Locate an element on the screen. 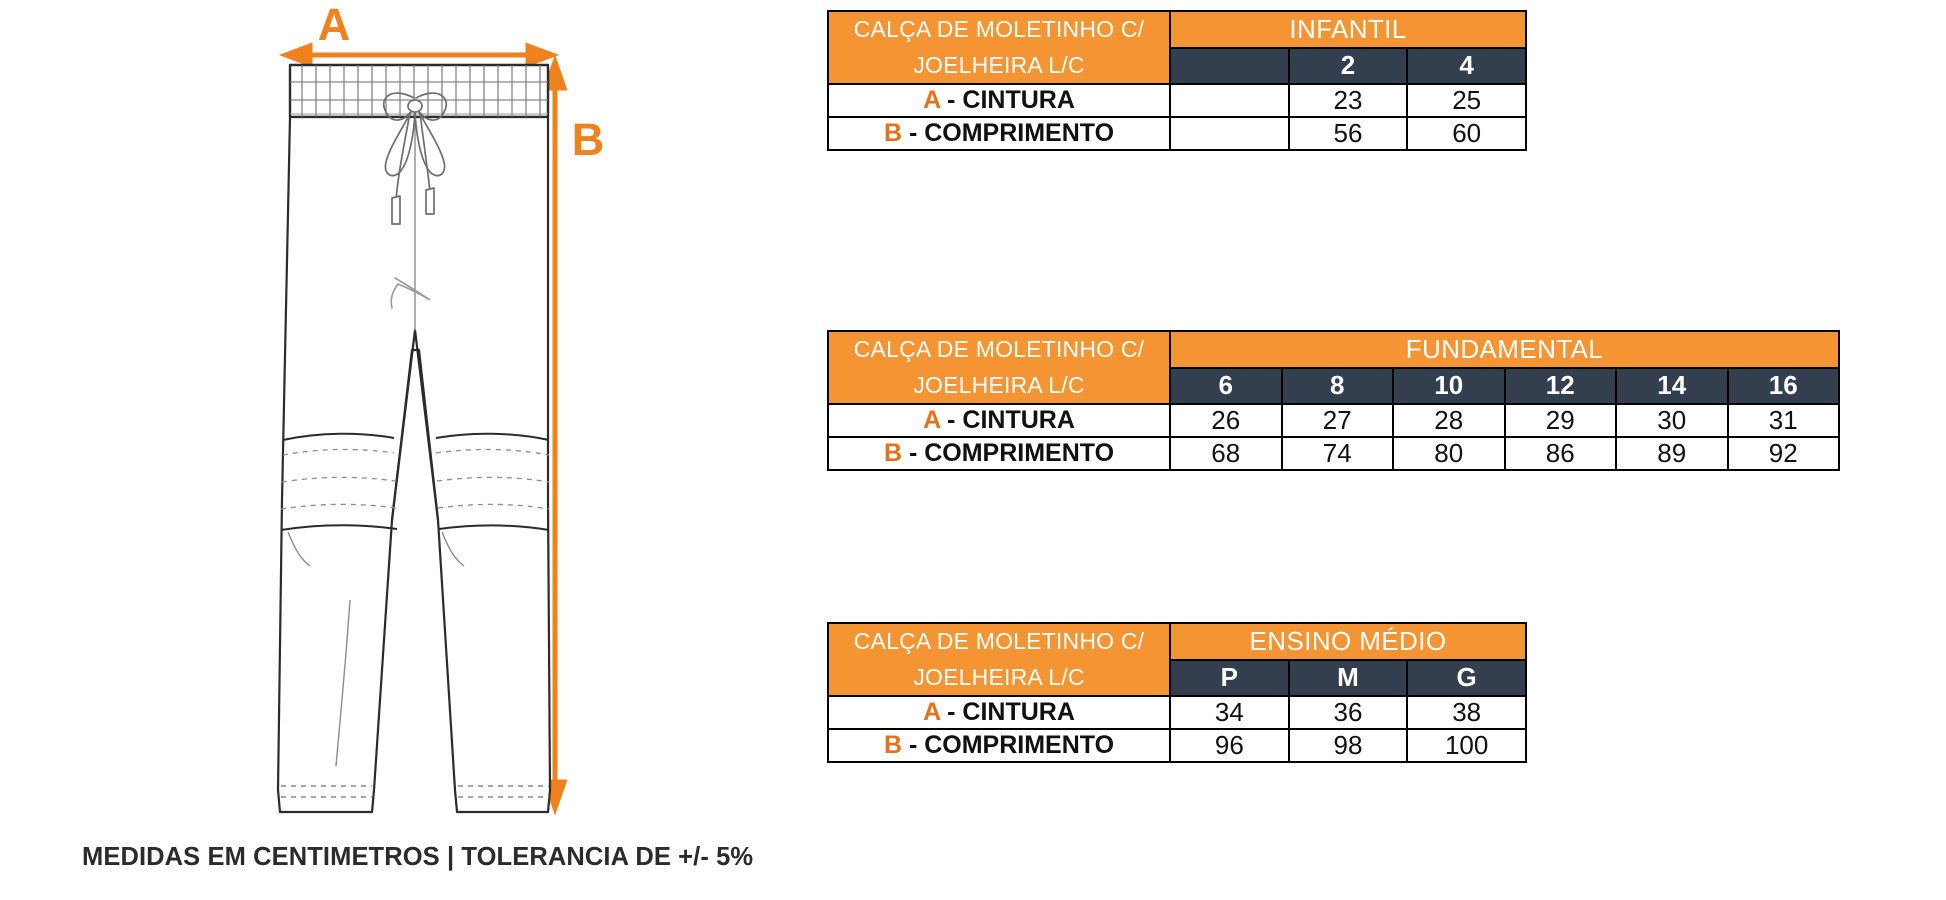  knee-panel-stitching is located at coordinates (415, 479).